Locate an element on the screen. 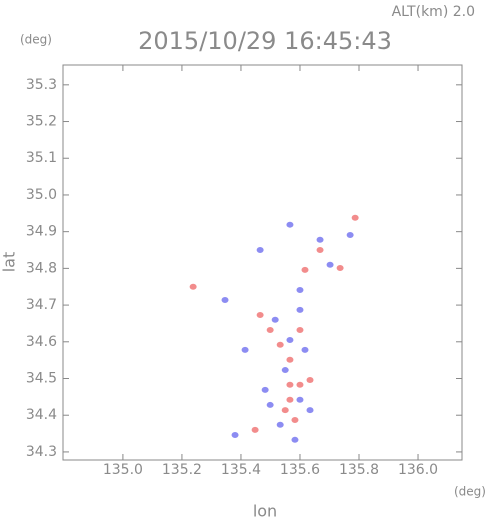  x-tick-label: 135.2 is located at coordinates (182, 470).